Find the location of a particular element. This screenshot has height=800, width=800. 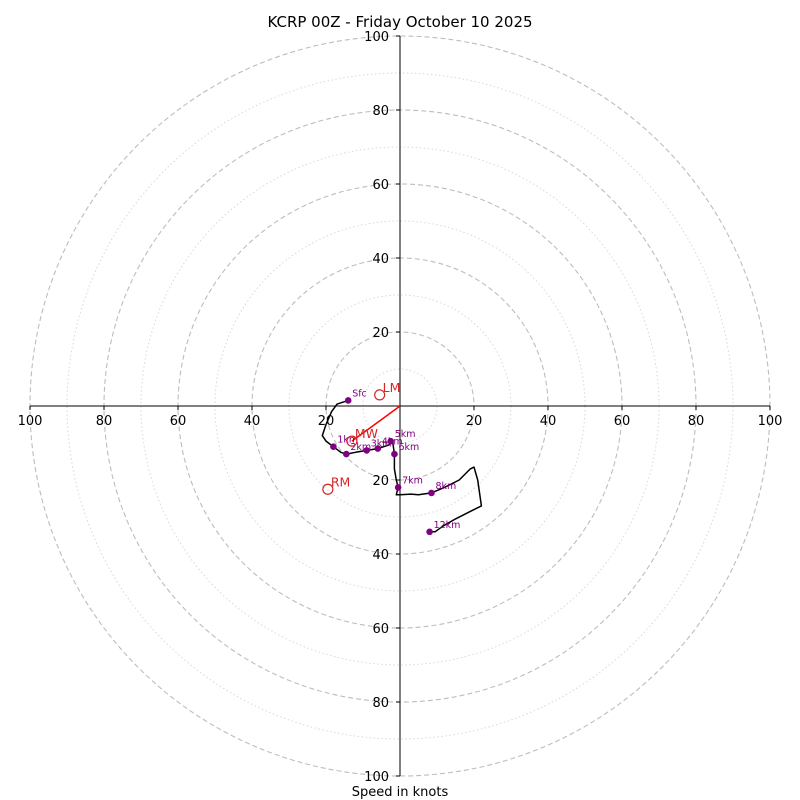

level-label: 1km is located at coordinates (347, 440).